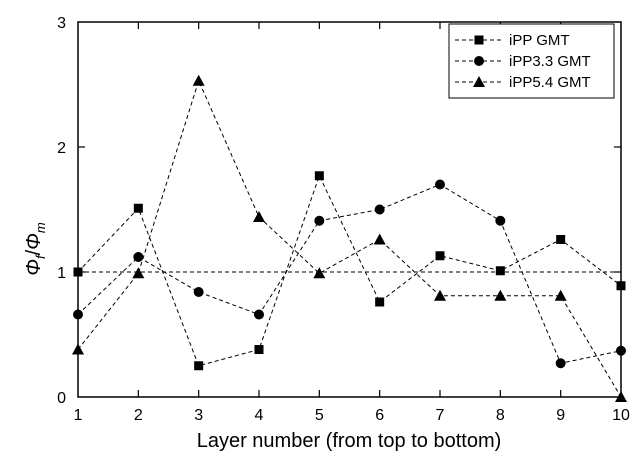  Describe the element at coordinates (61, 23) in the screenshot. I see `y-tick-label: 3` at that location.